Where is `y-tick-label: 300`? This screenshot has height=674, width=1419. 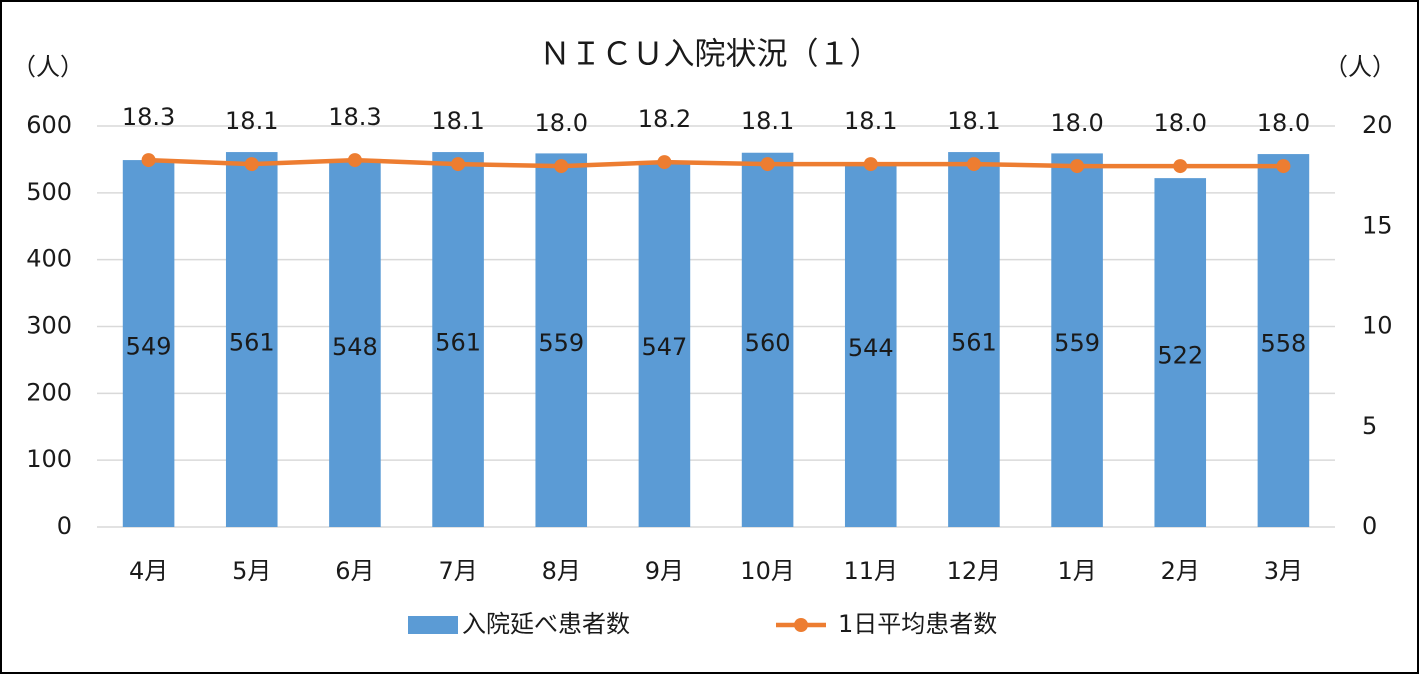 y-tick-label: 300 is located at coordinates (49, 326).